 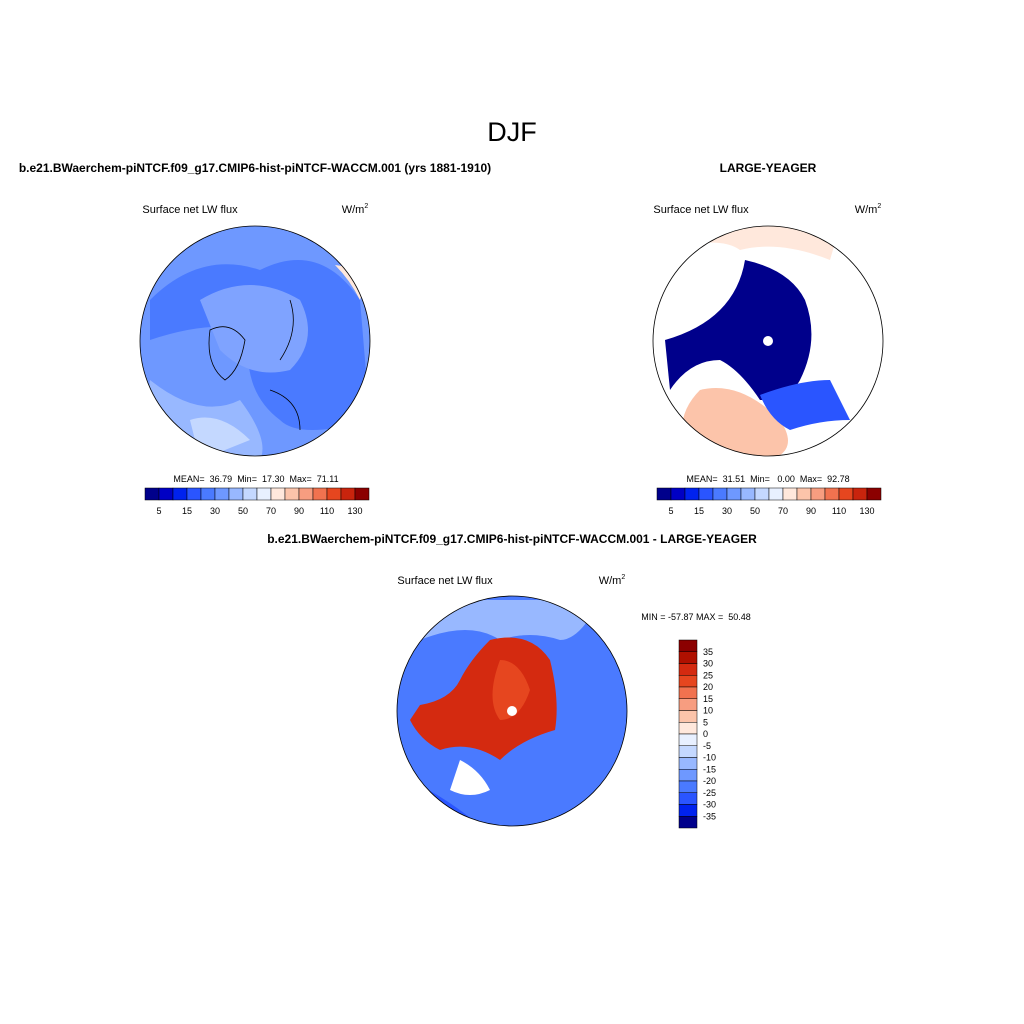 I want to click on colorbar-label: -35, so click(x=709, y=816).